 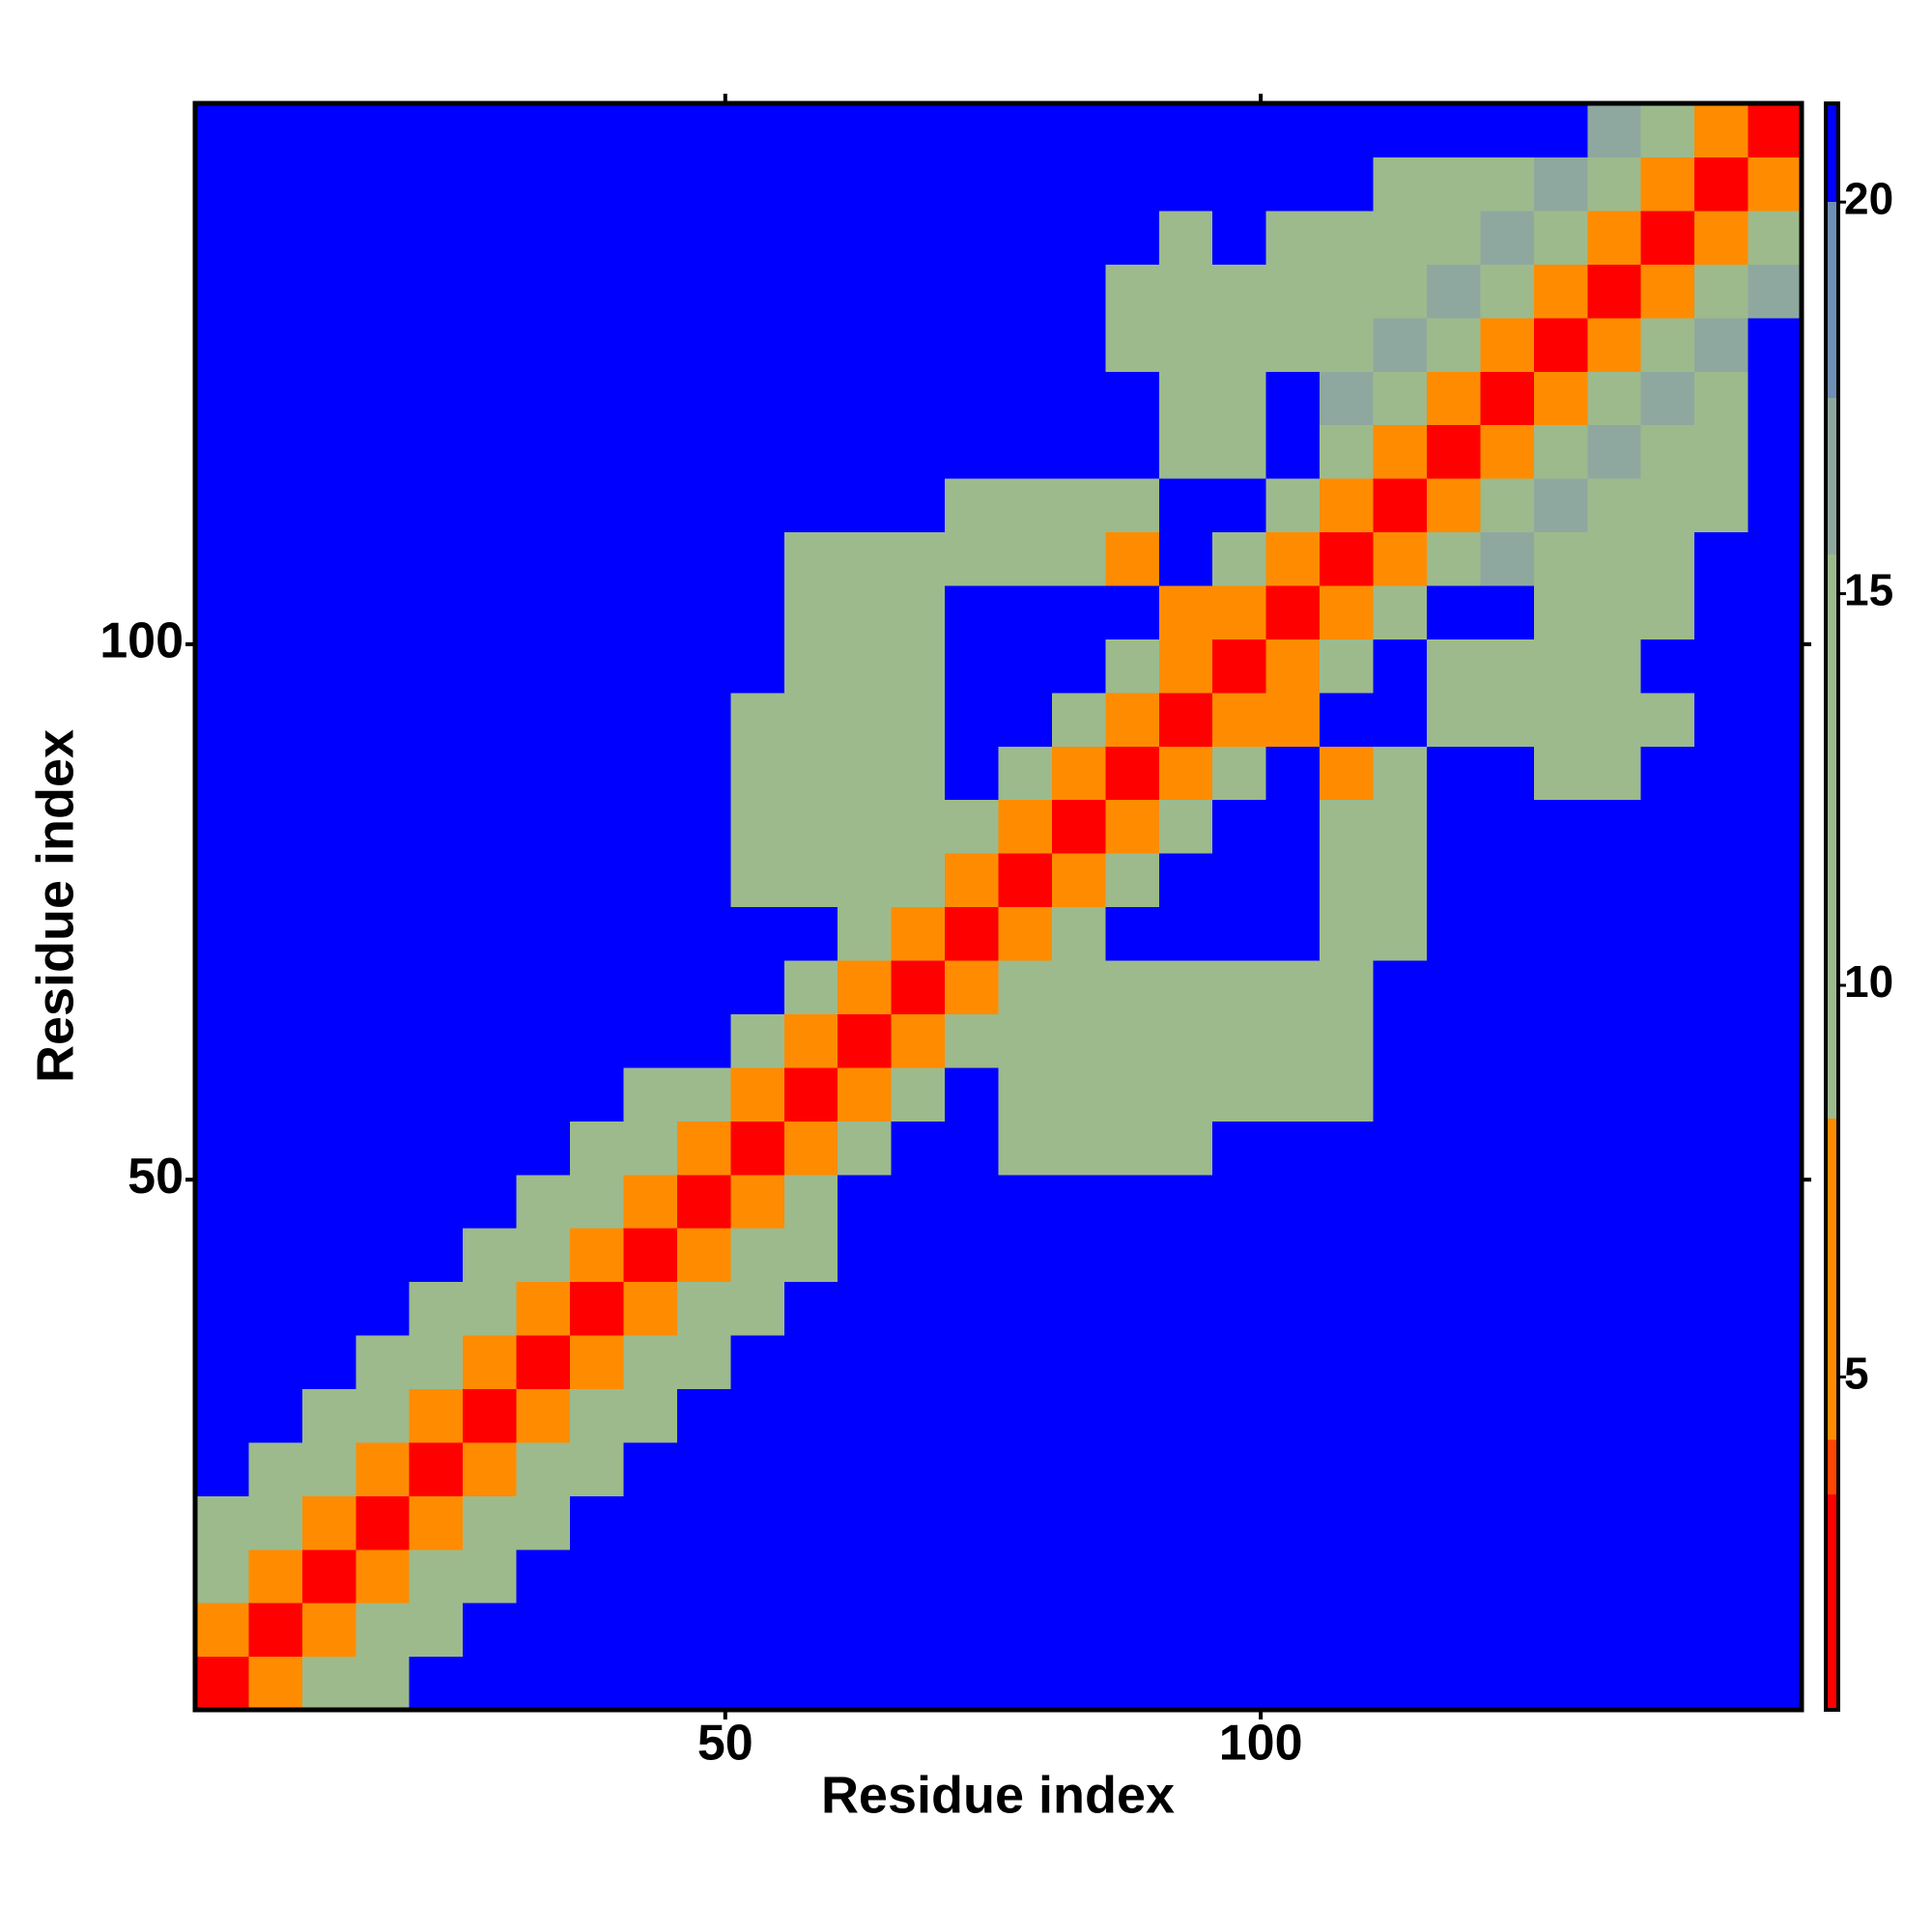 What do you see at coordinates (1261, 1744) in the screenshot?
I see `x-tick-label: 100` at bounding box center [1261, 1744].